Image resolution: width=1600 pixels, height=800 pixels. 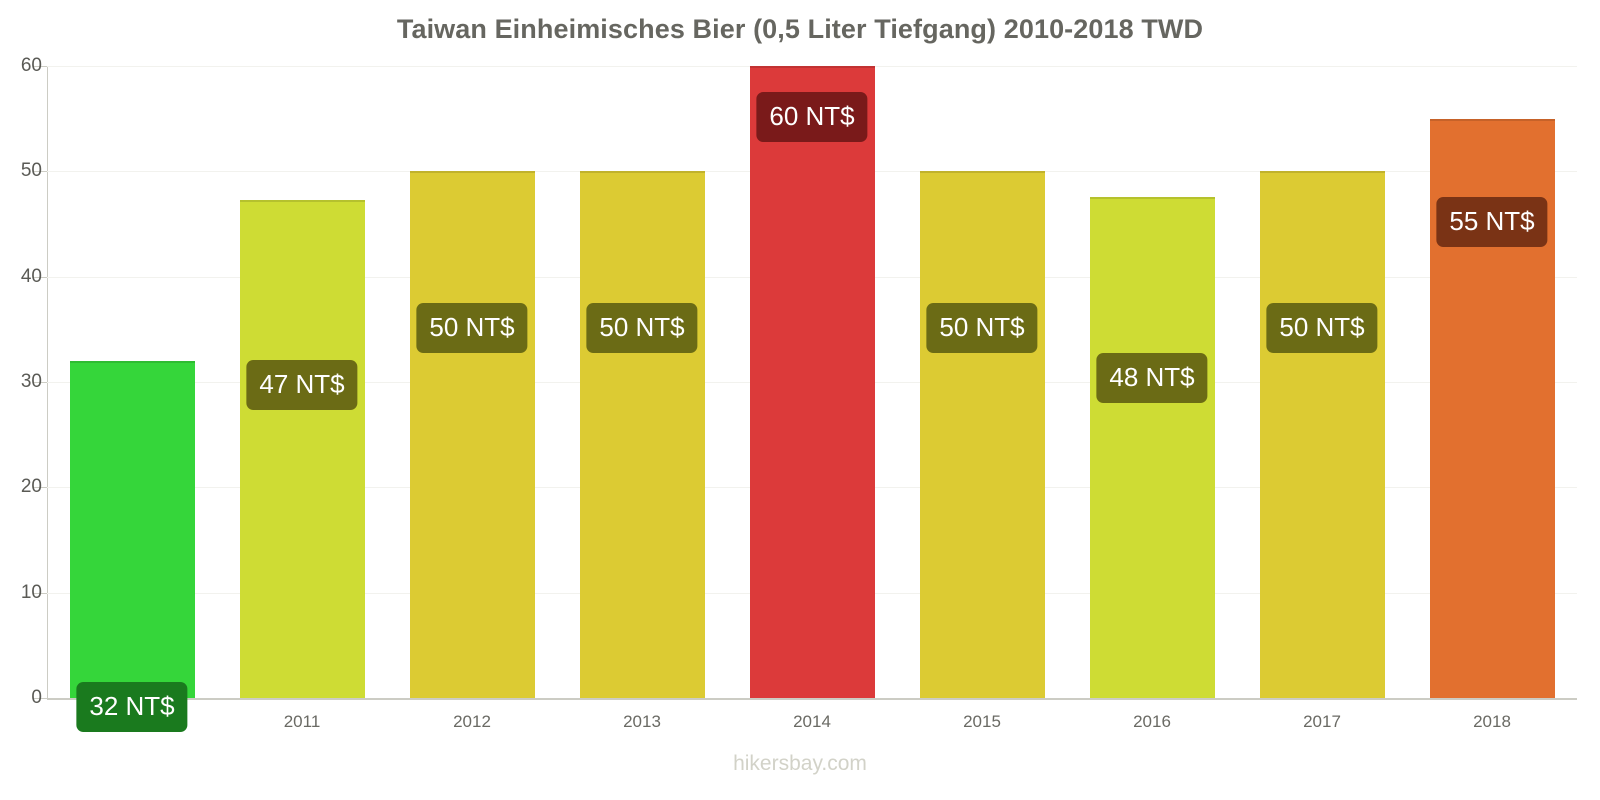 What do you see at coordinates (812, 721) in the screenshot?
I see `x-axis-tick-label: 2014` at bounding box center [812, 721].